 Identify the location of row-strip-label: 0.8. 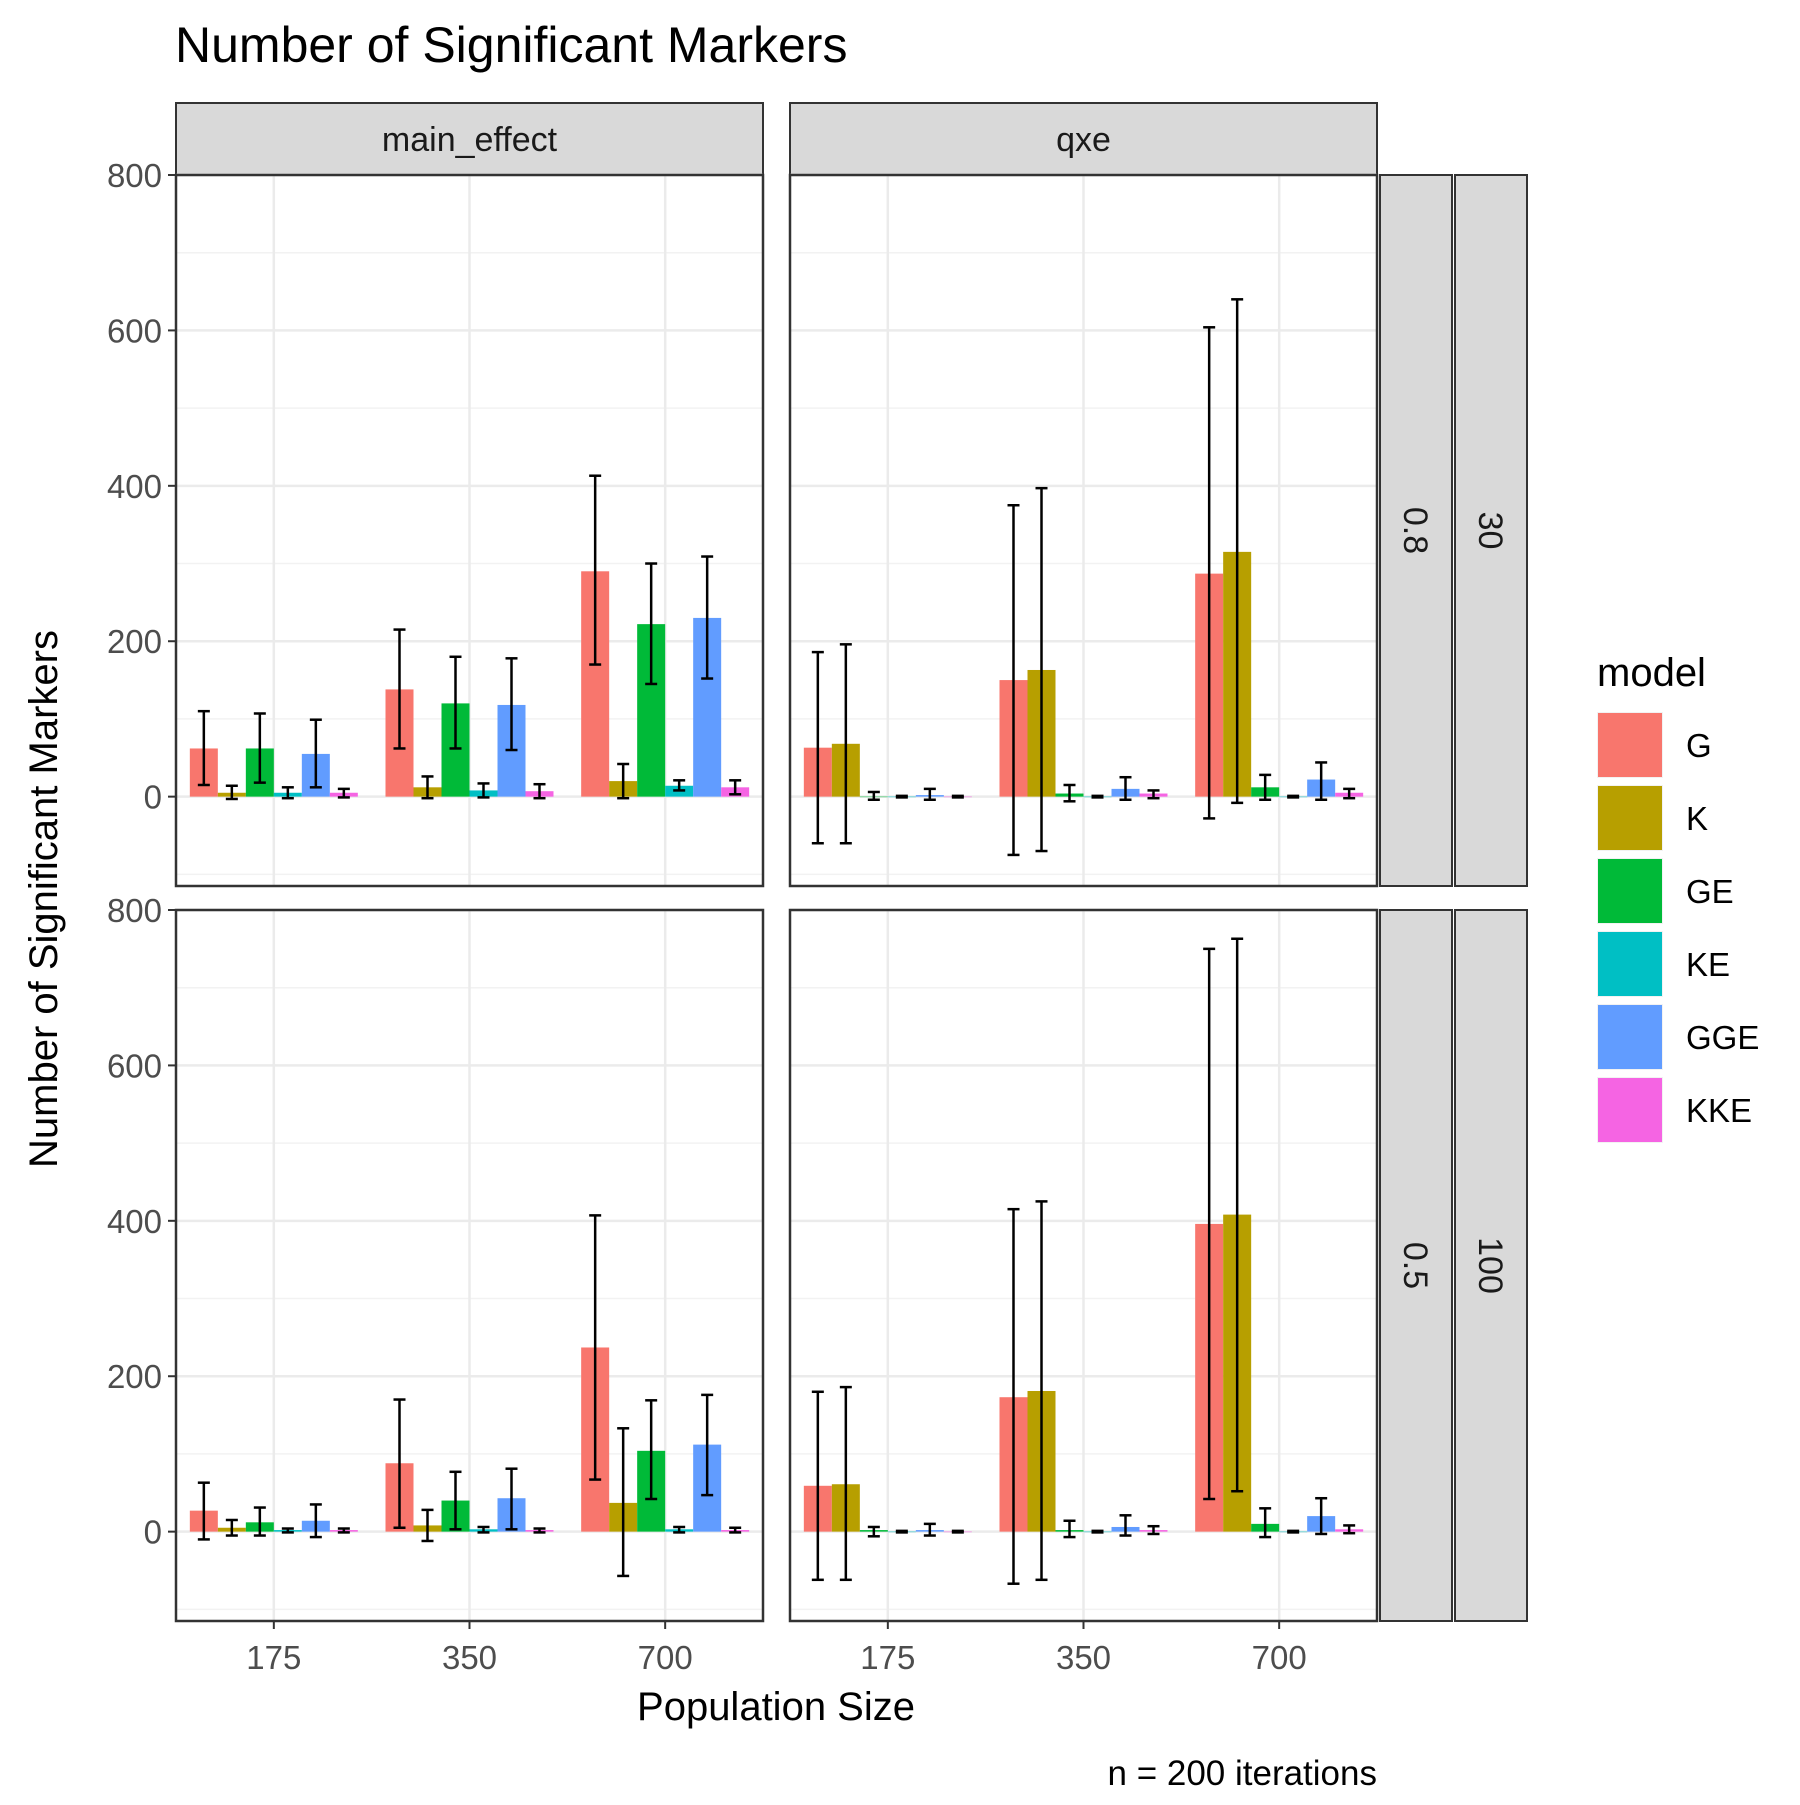
(1415, 530).